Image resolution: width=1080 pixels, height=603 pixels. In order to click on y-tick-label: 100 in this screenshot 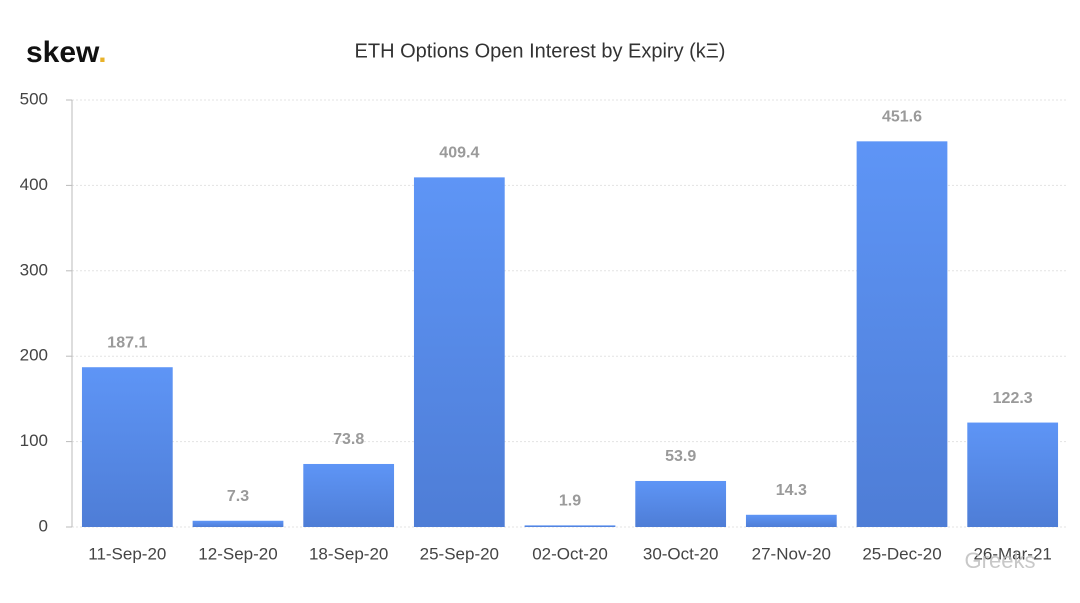, I will do `click(34, 440)`.